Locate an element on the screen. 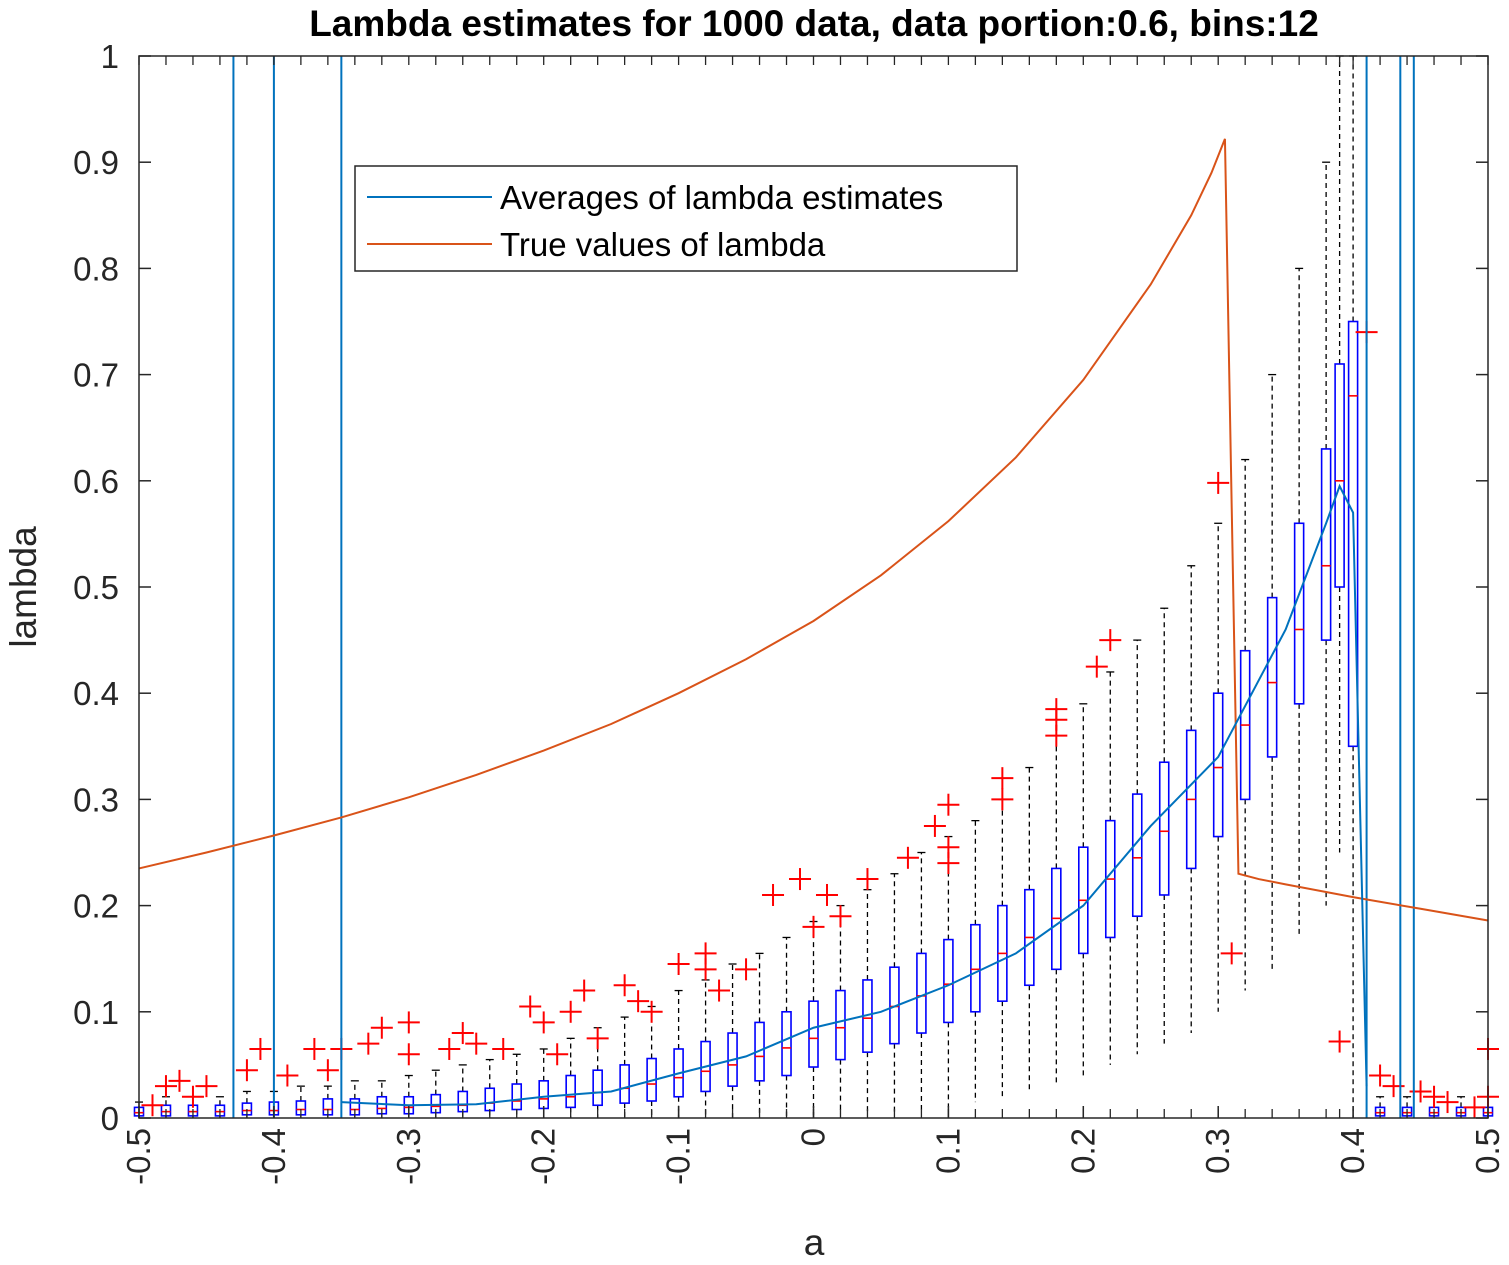 The height and width of the screenshot is (1265, 1509). y-axis-label: lambda is located at coordinates (23, 587).